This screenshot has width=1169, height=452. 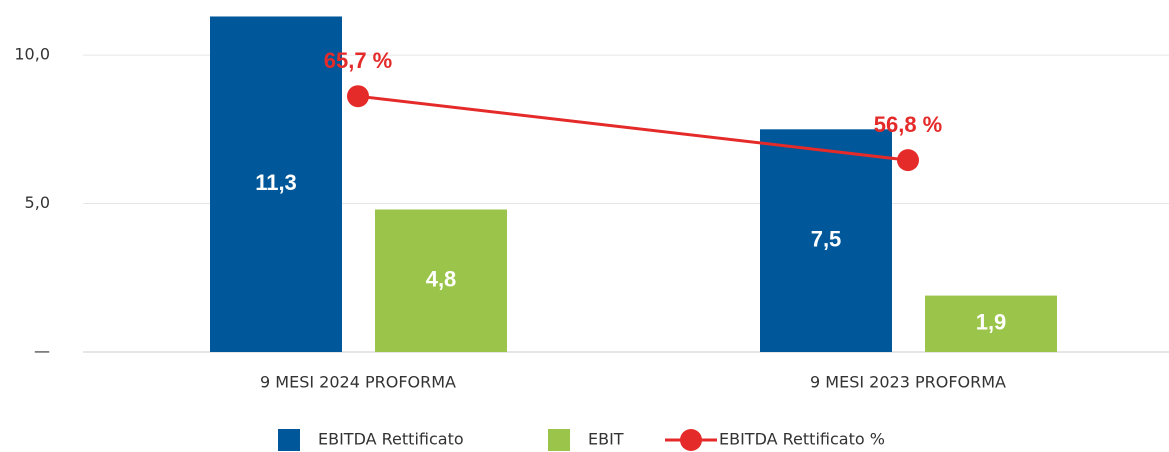 What do you see at coordinates (42, 351) in the screenshot?
I see `y-tick-label: —` at bounding box center [42, 351].